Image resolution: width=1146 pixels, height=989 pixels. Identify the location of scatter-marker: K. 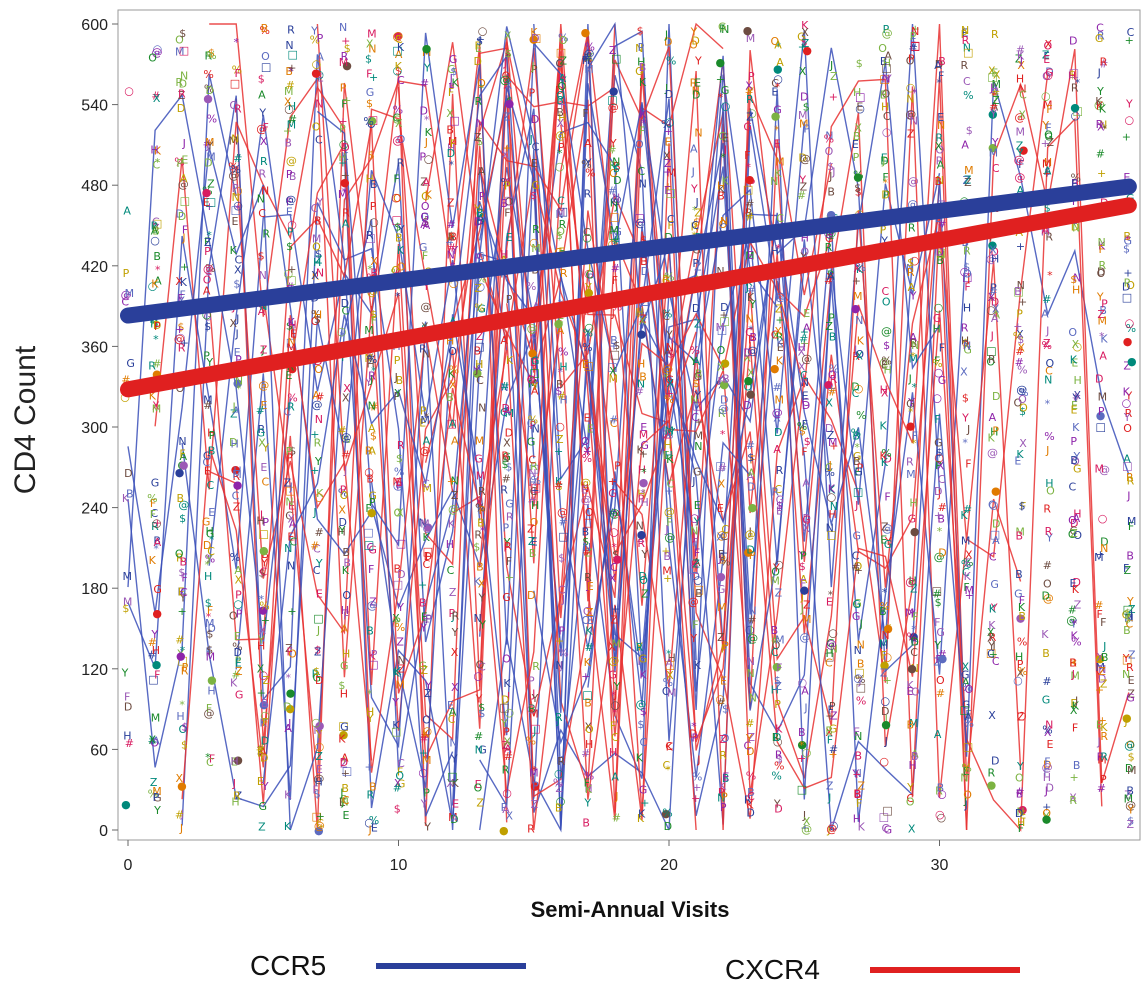
(670, 459).